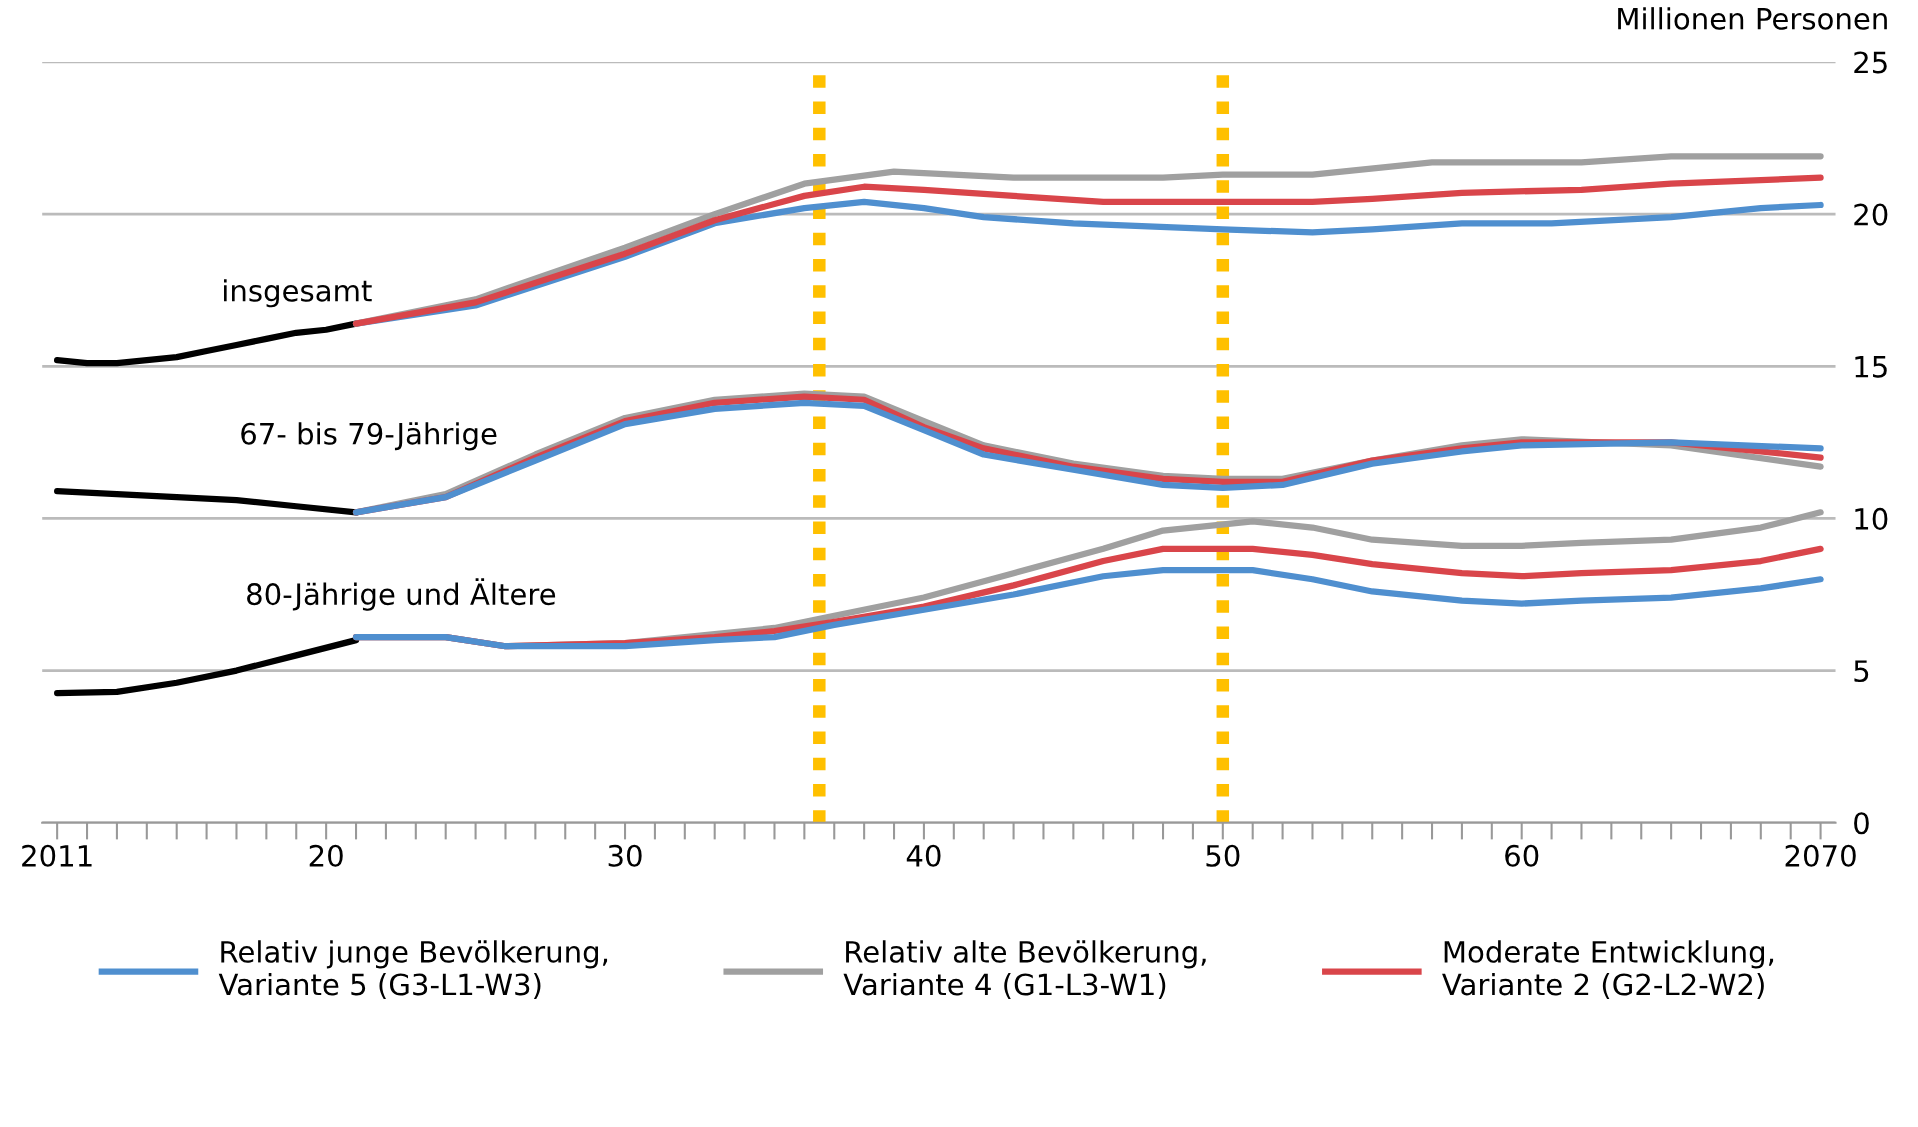 Image resolution: width=1918 pixels, height=1127 pixels. What do you see at coordinates (1608, 969) in the screenshot?
I see `legend-label: Moderate Entwicklung, Variante 2 (G2-L2-W2)` at bounding box center [1608, 969].